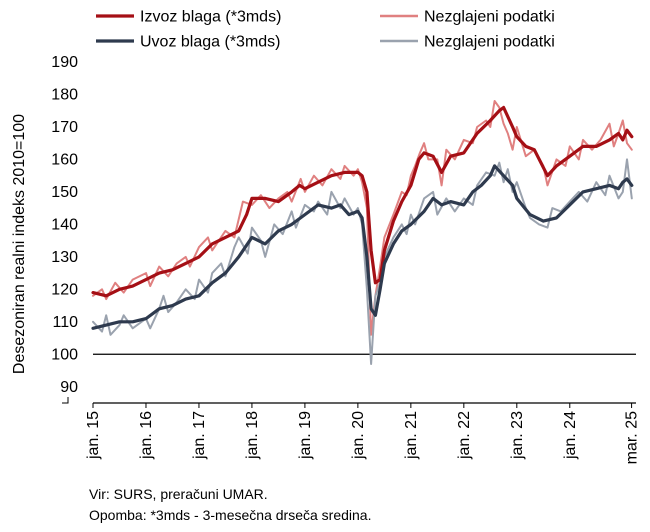 This screenshot has width=650, height=532. What do you see at coordinates (517, 435) in the screenshot?
I see `x-tick-label: jan. 23` at bounding box center [517, 435].